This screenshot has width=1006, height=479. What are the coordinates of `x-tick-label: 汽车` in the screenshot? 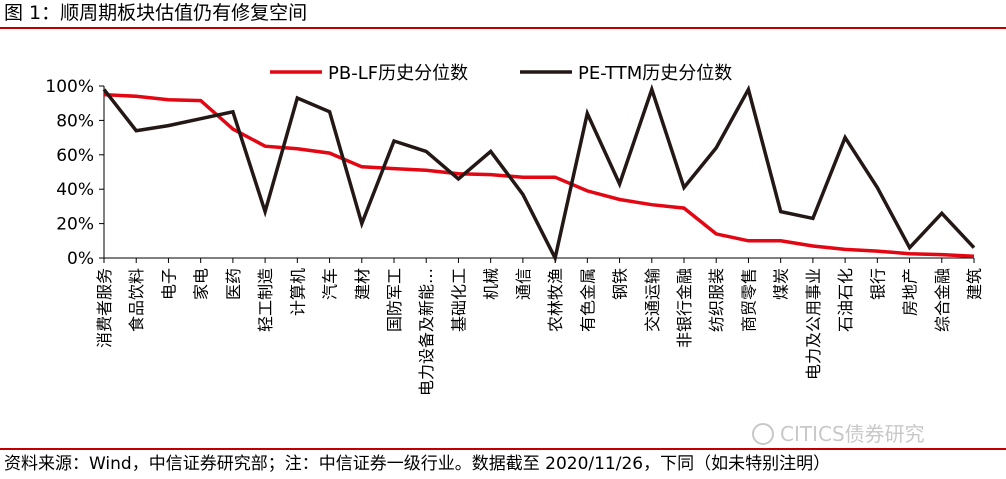 It's located at (330, 284).